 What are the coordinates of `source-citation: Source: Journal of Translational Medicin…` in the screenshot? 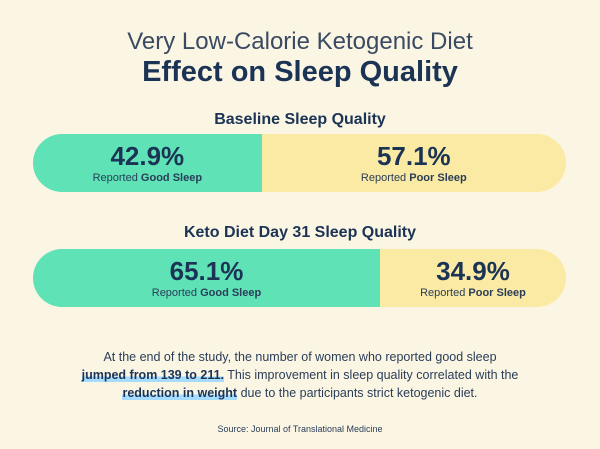 It's located at (300, 429).